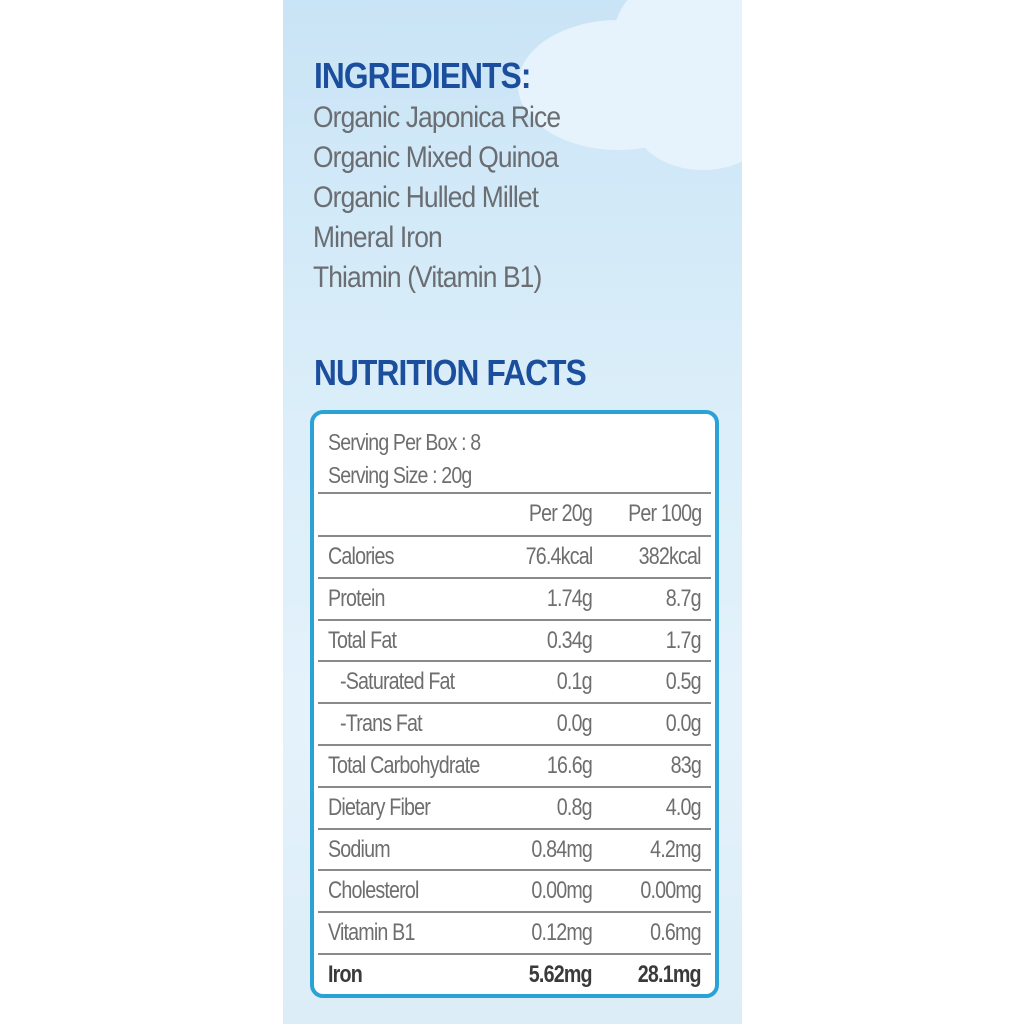 Image resolution: width=1024 pixels, height=1024 pixels. Describe the element at coordinates (670, 974) in the screenshot. I see `per-100g-value: 28.1mg` at that location.